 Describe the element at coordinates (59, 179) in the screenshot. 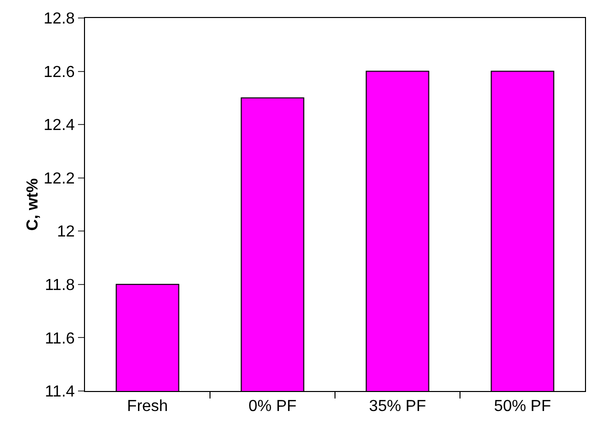

I see `y-tick-label: 12.2` at that location.